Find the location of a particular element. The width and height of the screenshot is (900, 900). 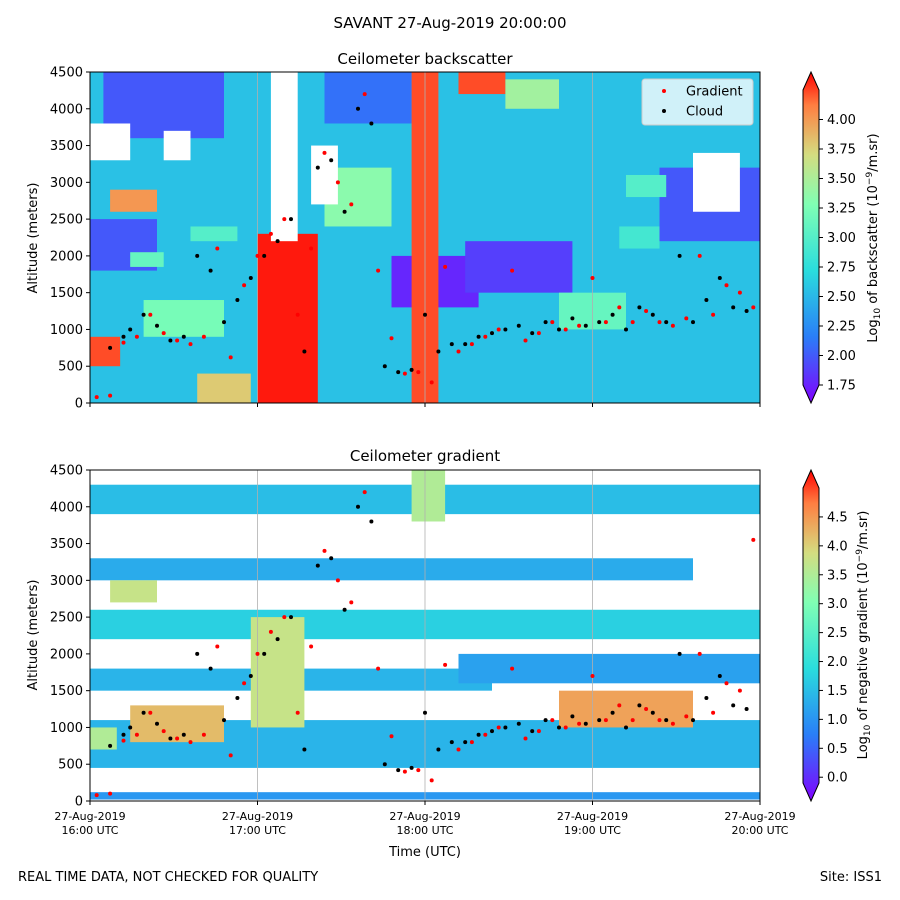

colorbar-tick-label: 2.0 is located at coordinates (837, 662).